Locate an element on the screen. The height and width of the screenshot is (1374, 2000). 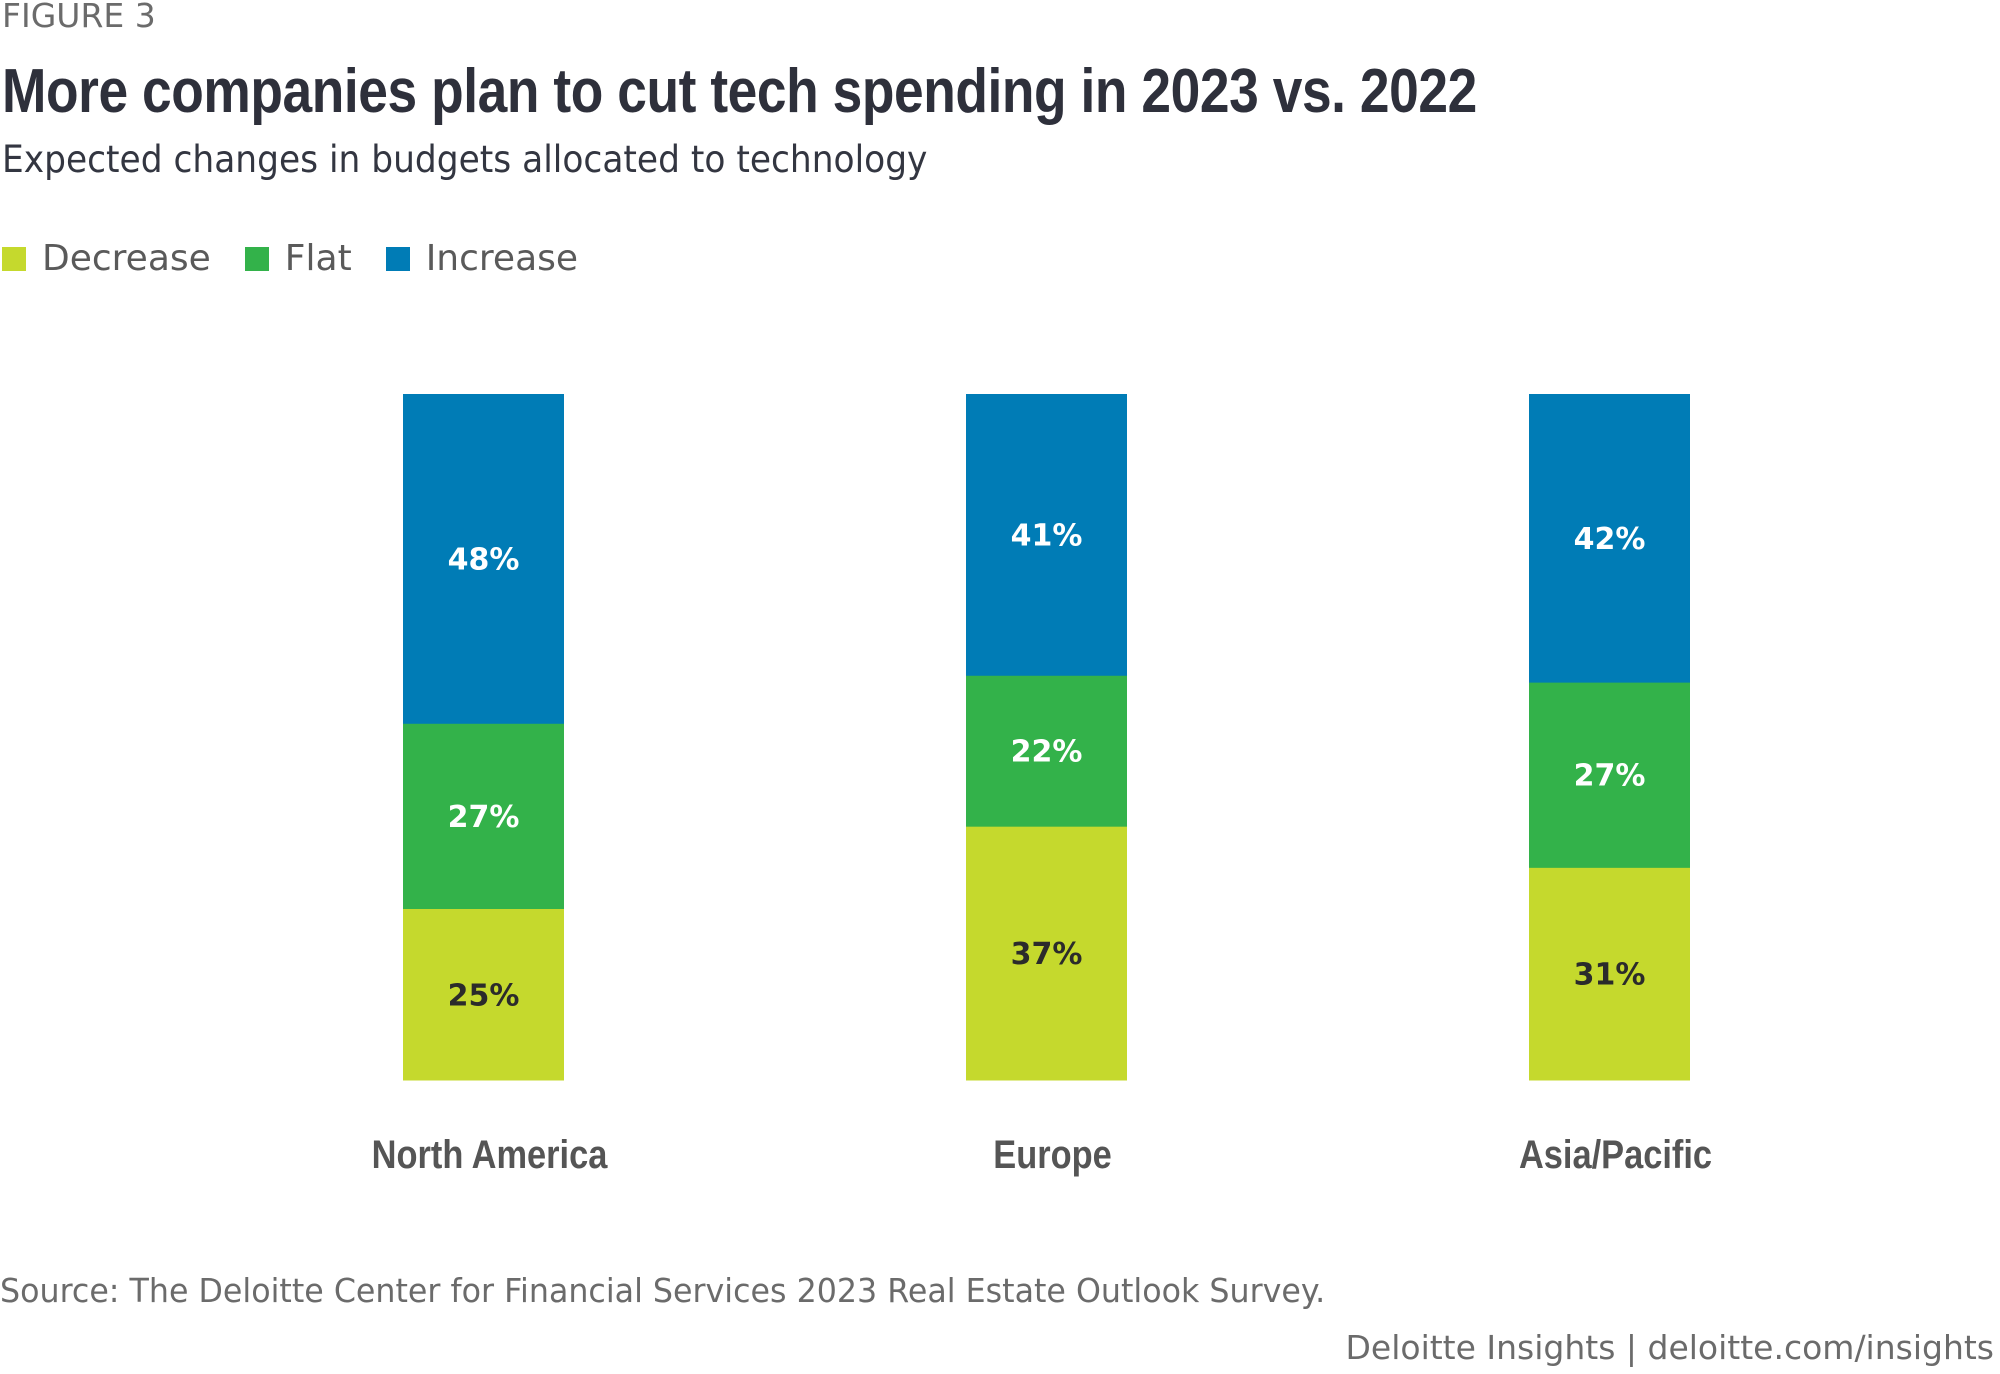
category-label: North America is located at coordinates (490, 1154).